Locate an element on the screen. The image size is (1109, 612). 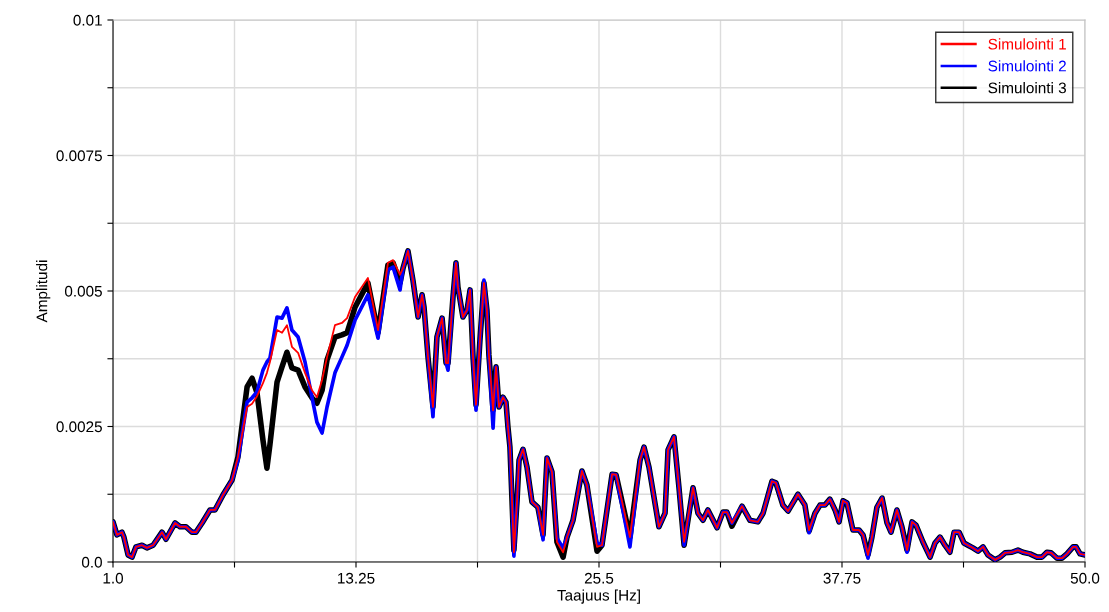
y-tick-label: 0.0075 is located at coordinates (79, 156).